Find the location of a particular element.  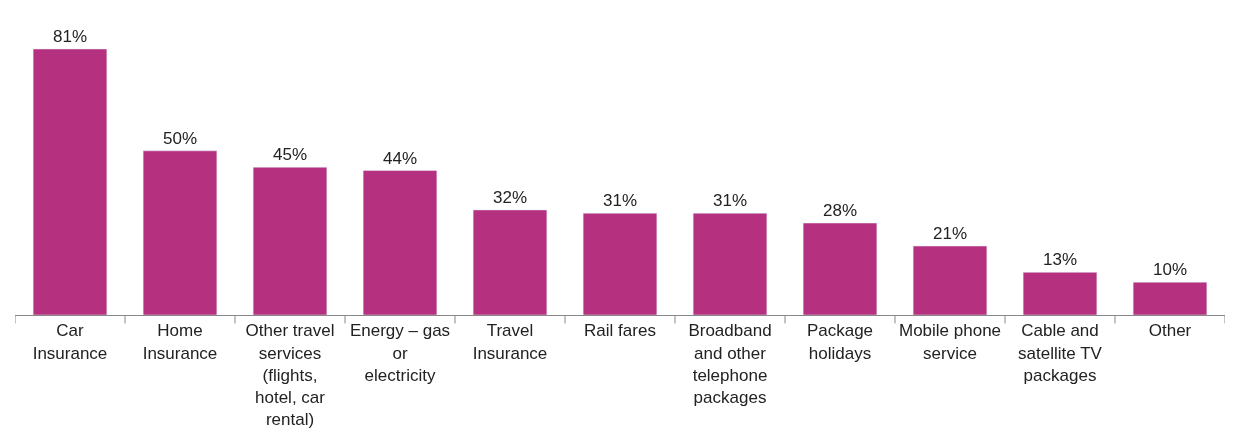

data-label: 28% is located at coordinates (840, 211).